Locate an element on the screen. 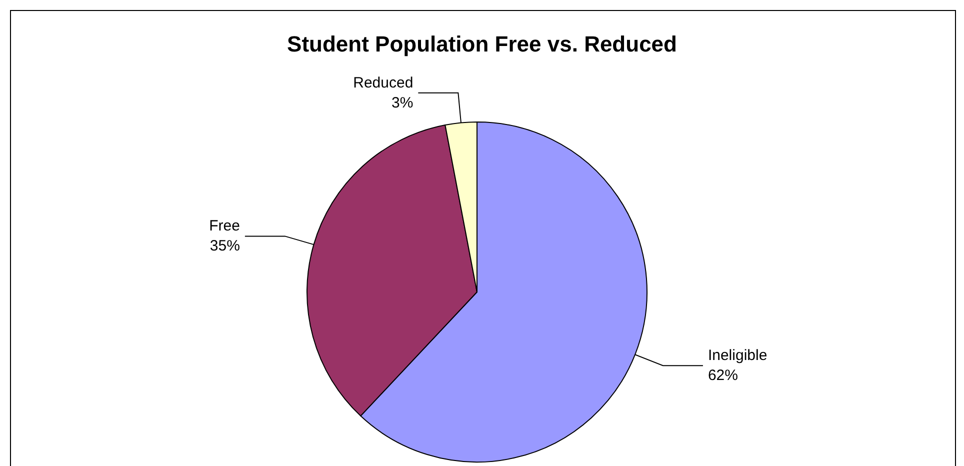 The height and width of the screenshot is (466, 964). slice-label: Ineligible is located at coordinates (738, 355).